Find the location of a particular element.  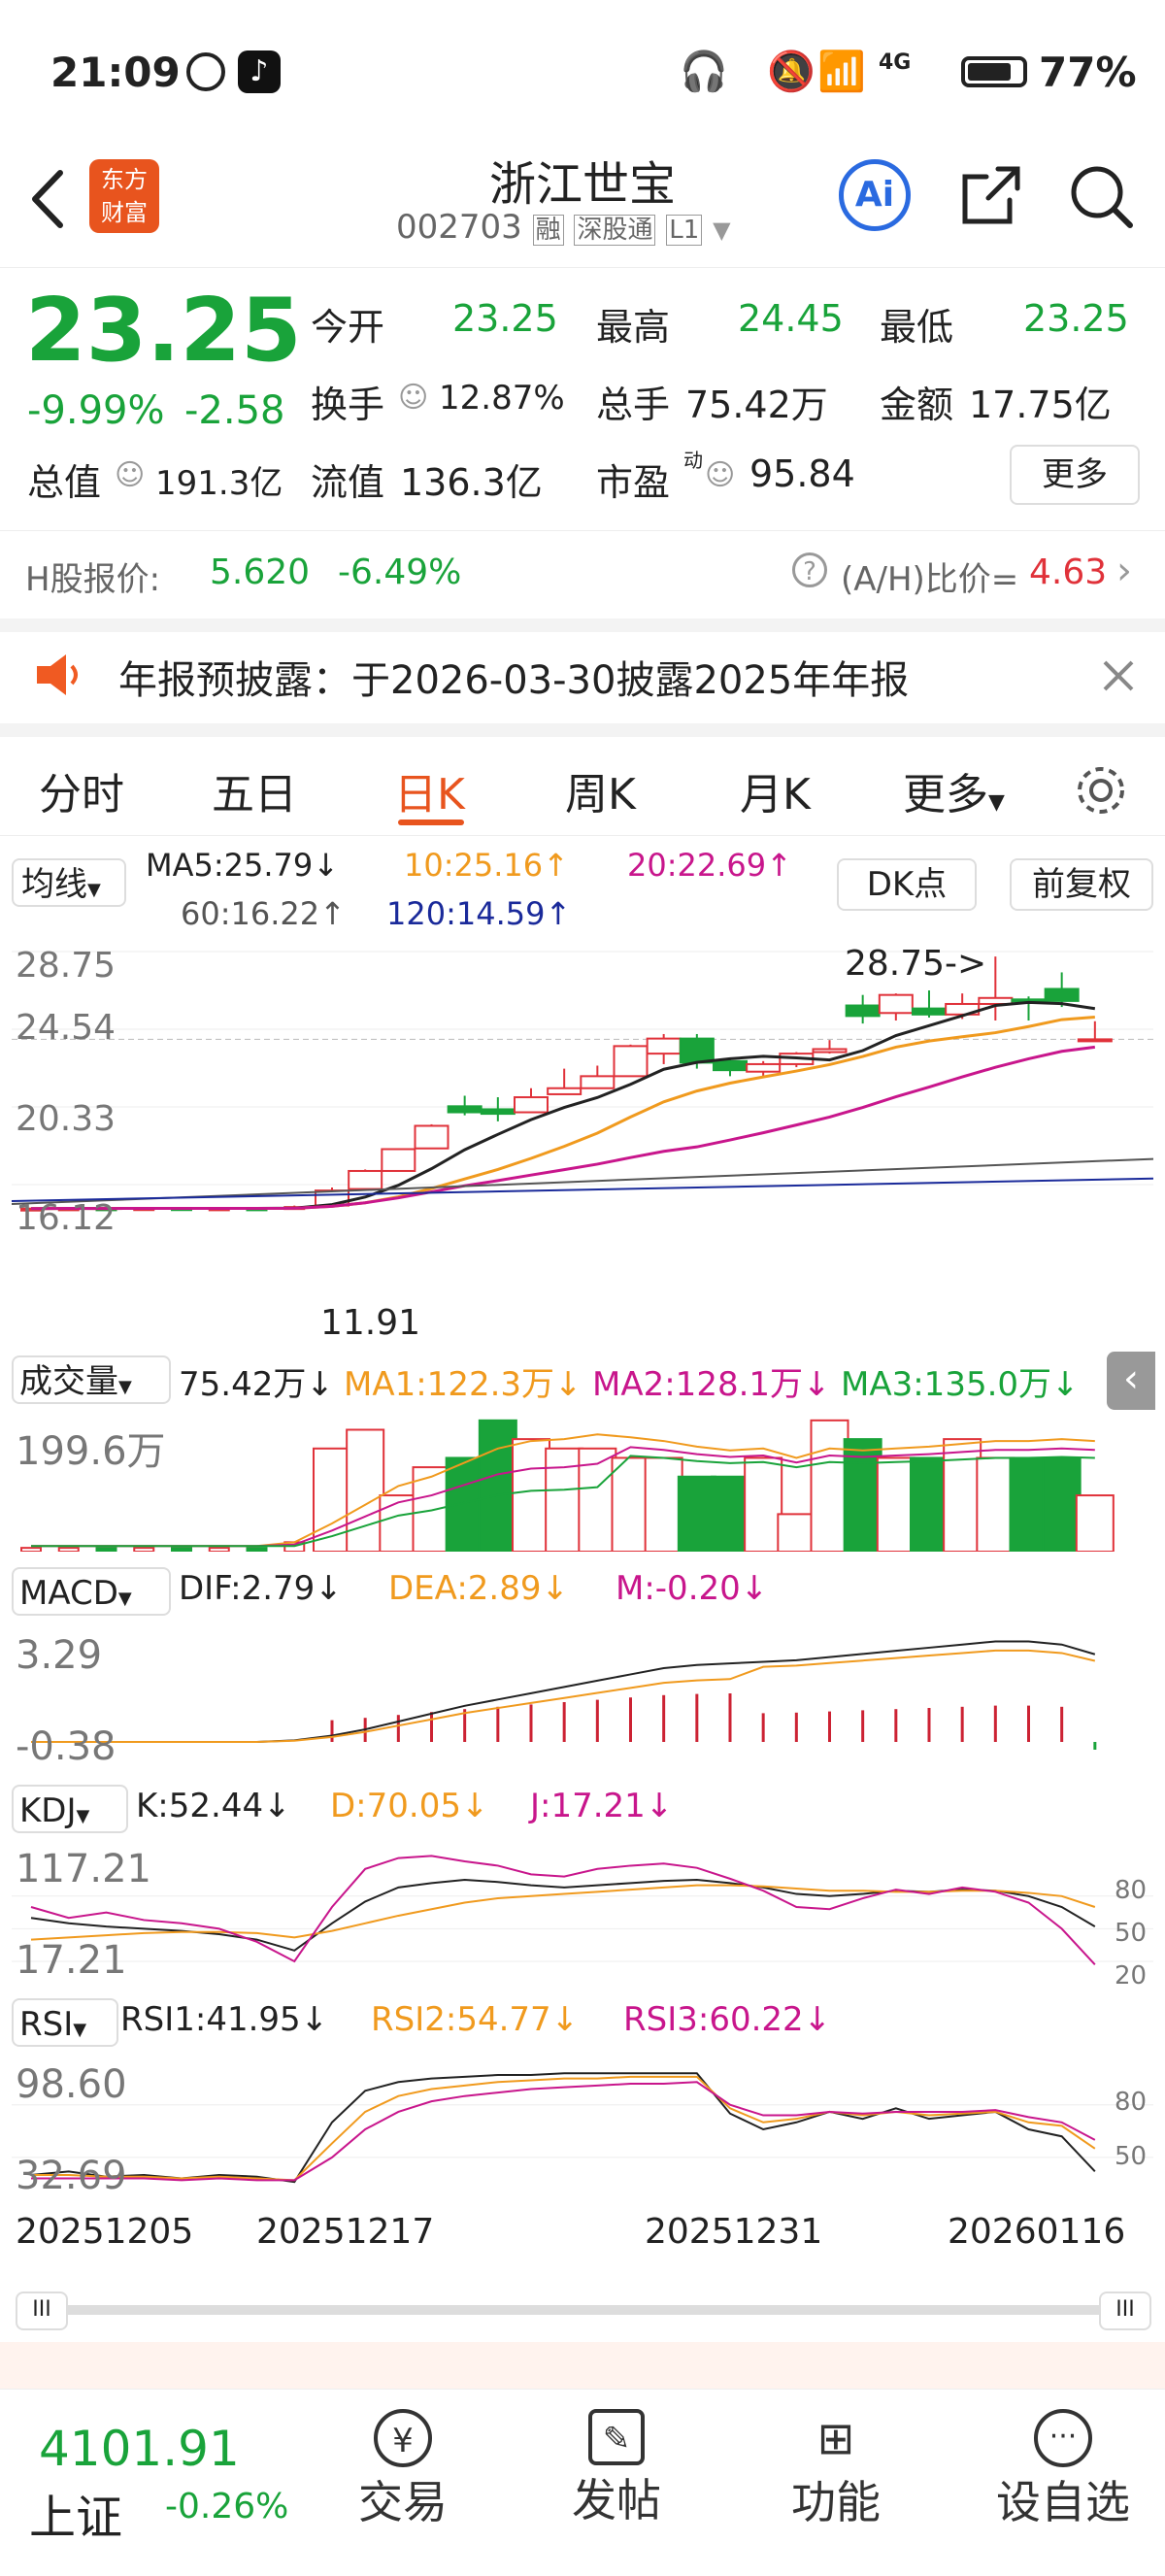

kdj-chart is located at coordinates (582, 1921).